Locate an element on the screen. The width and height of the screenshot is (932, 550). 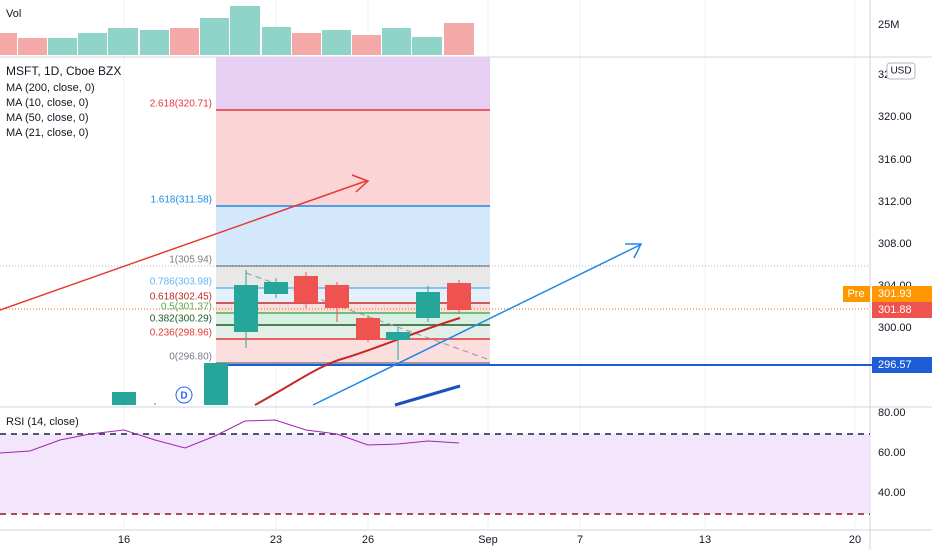
fib-label: 0.382(300.29) is located at coordinates (181, 319).